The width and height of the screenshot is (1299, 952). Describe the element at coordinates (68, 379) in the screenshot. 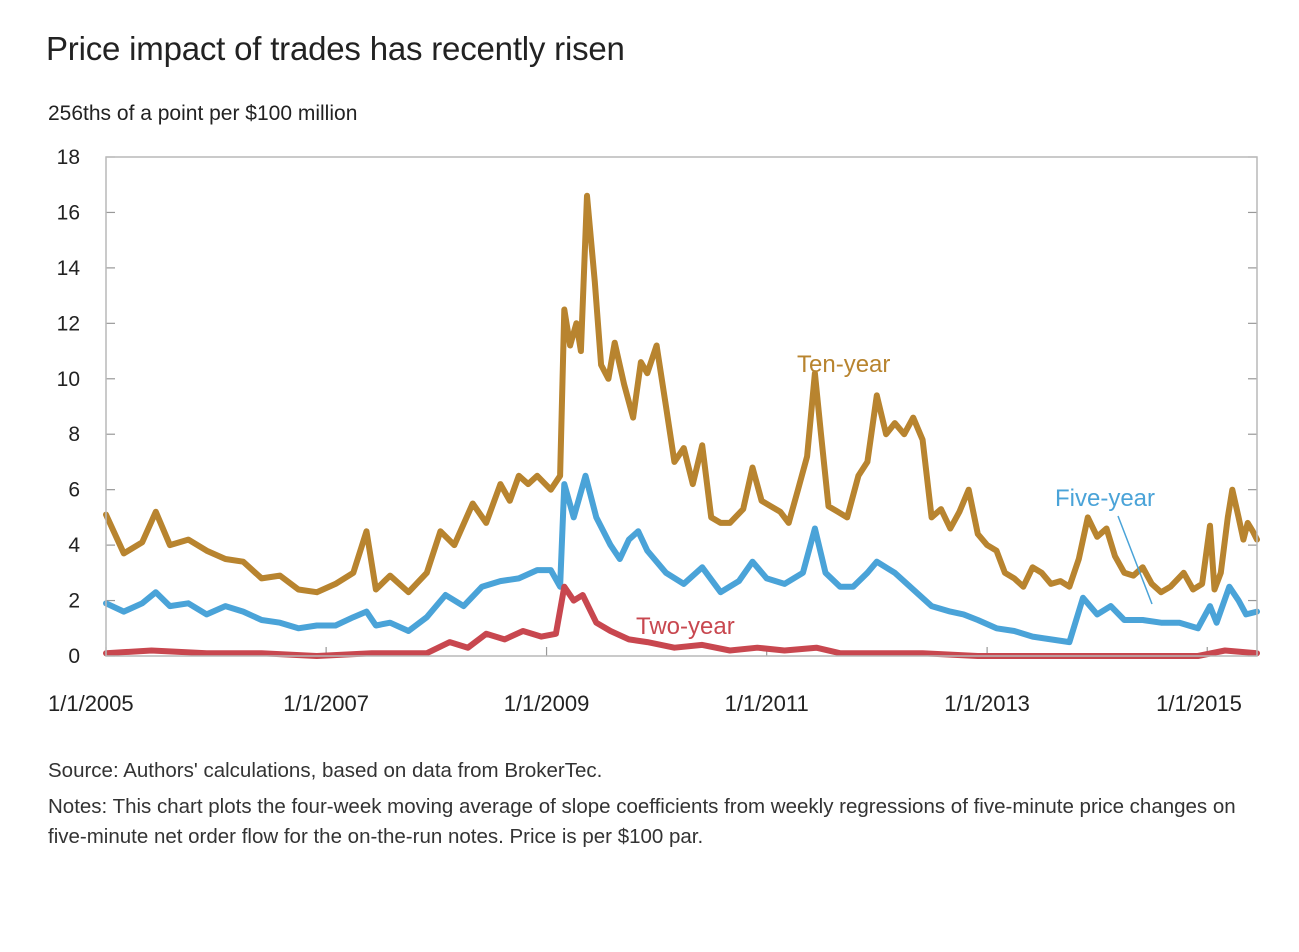

I see `y-tick-label: 10` at that location.